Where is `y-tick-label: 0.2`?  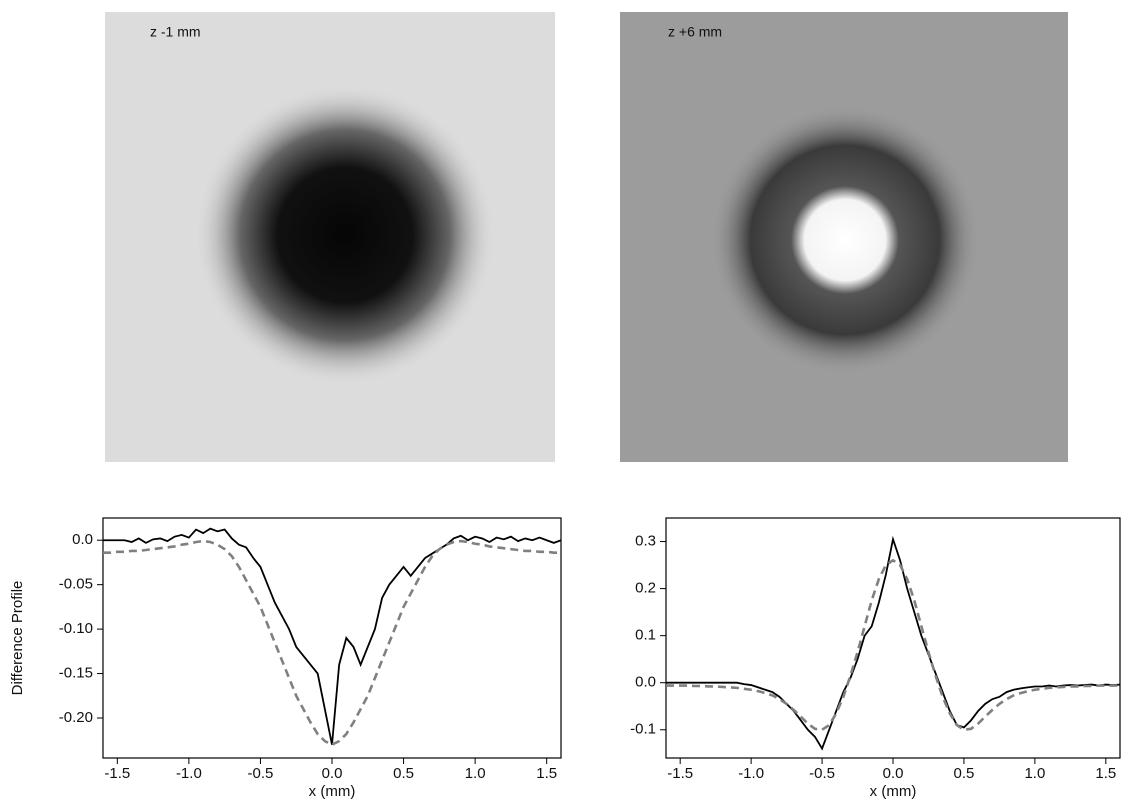
y-tick-label: 0.2 is located at coordinates (645, 588).